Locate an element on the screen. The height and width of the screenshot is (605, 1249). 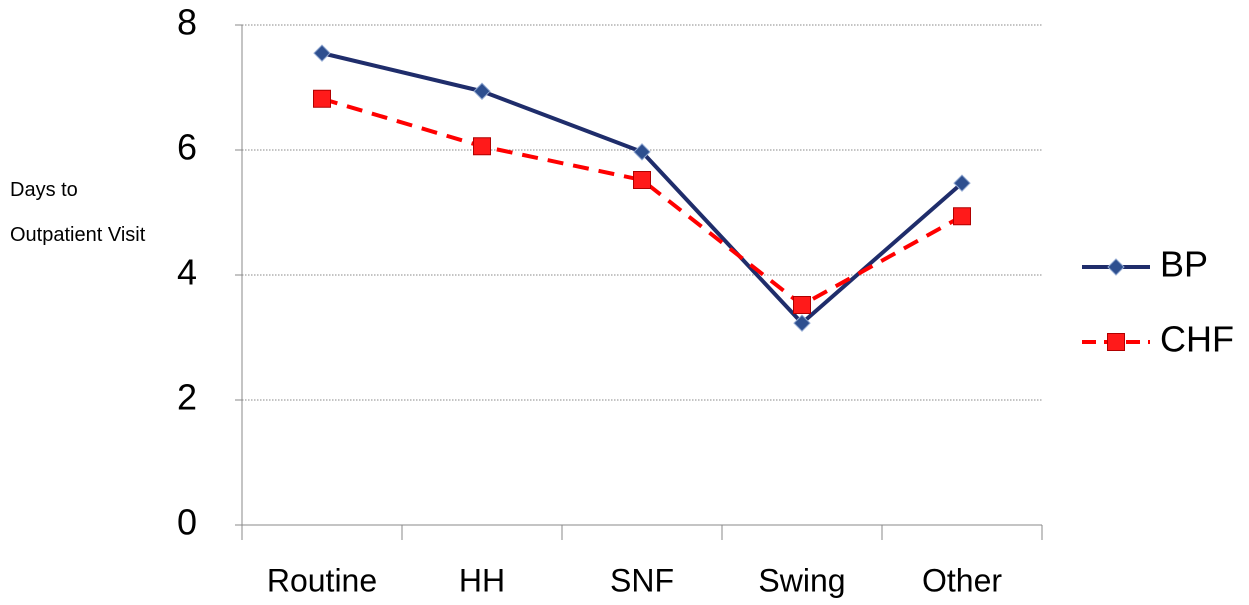
legend-label: BP is located at coordinates (1184, 264).